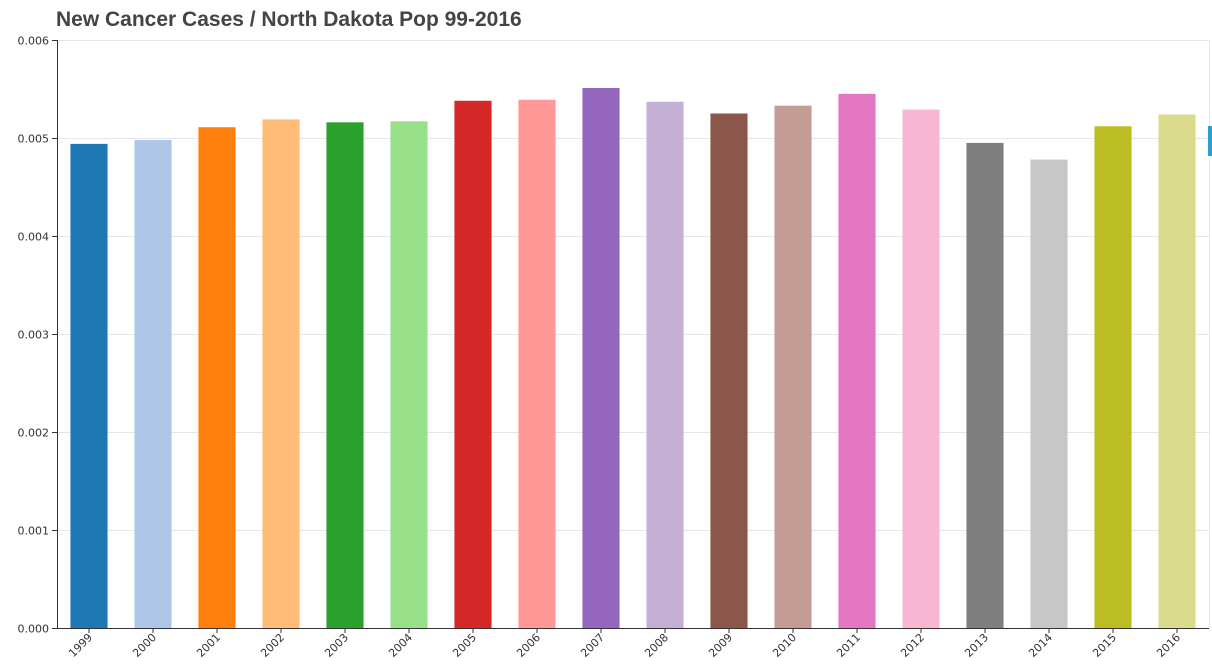  I want to click on x-tick-label: 2009, so click(720, 645).